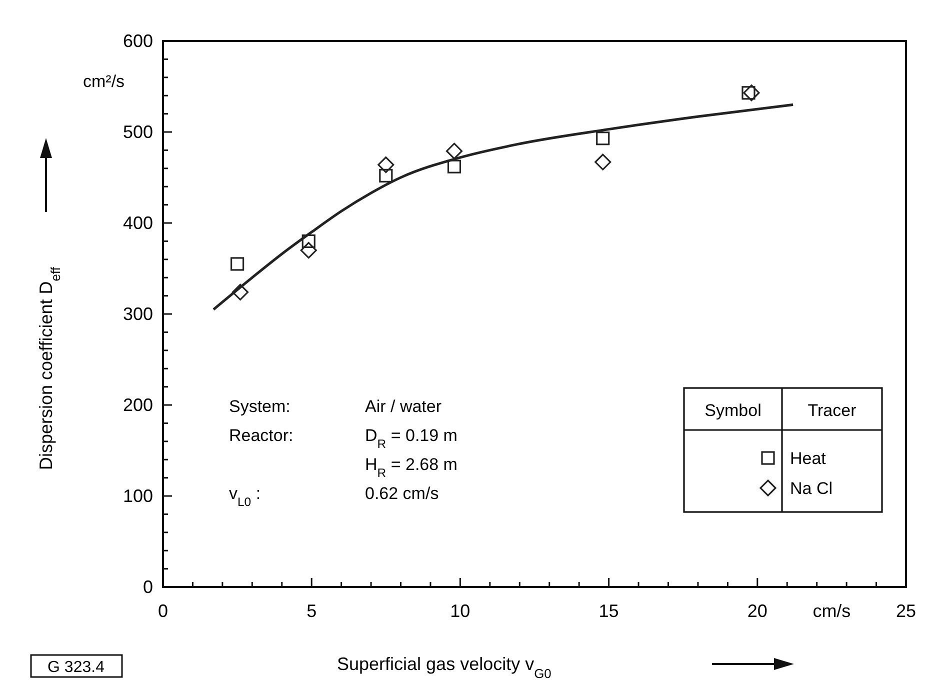 The width and height of the screenshot is (927, 689). Describe the element at coordinates (137, 496) in the screenshot. I see `y-tick-label: 100` at that location.